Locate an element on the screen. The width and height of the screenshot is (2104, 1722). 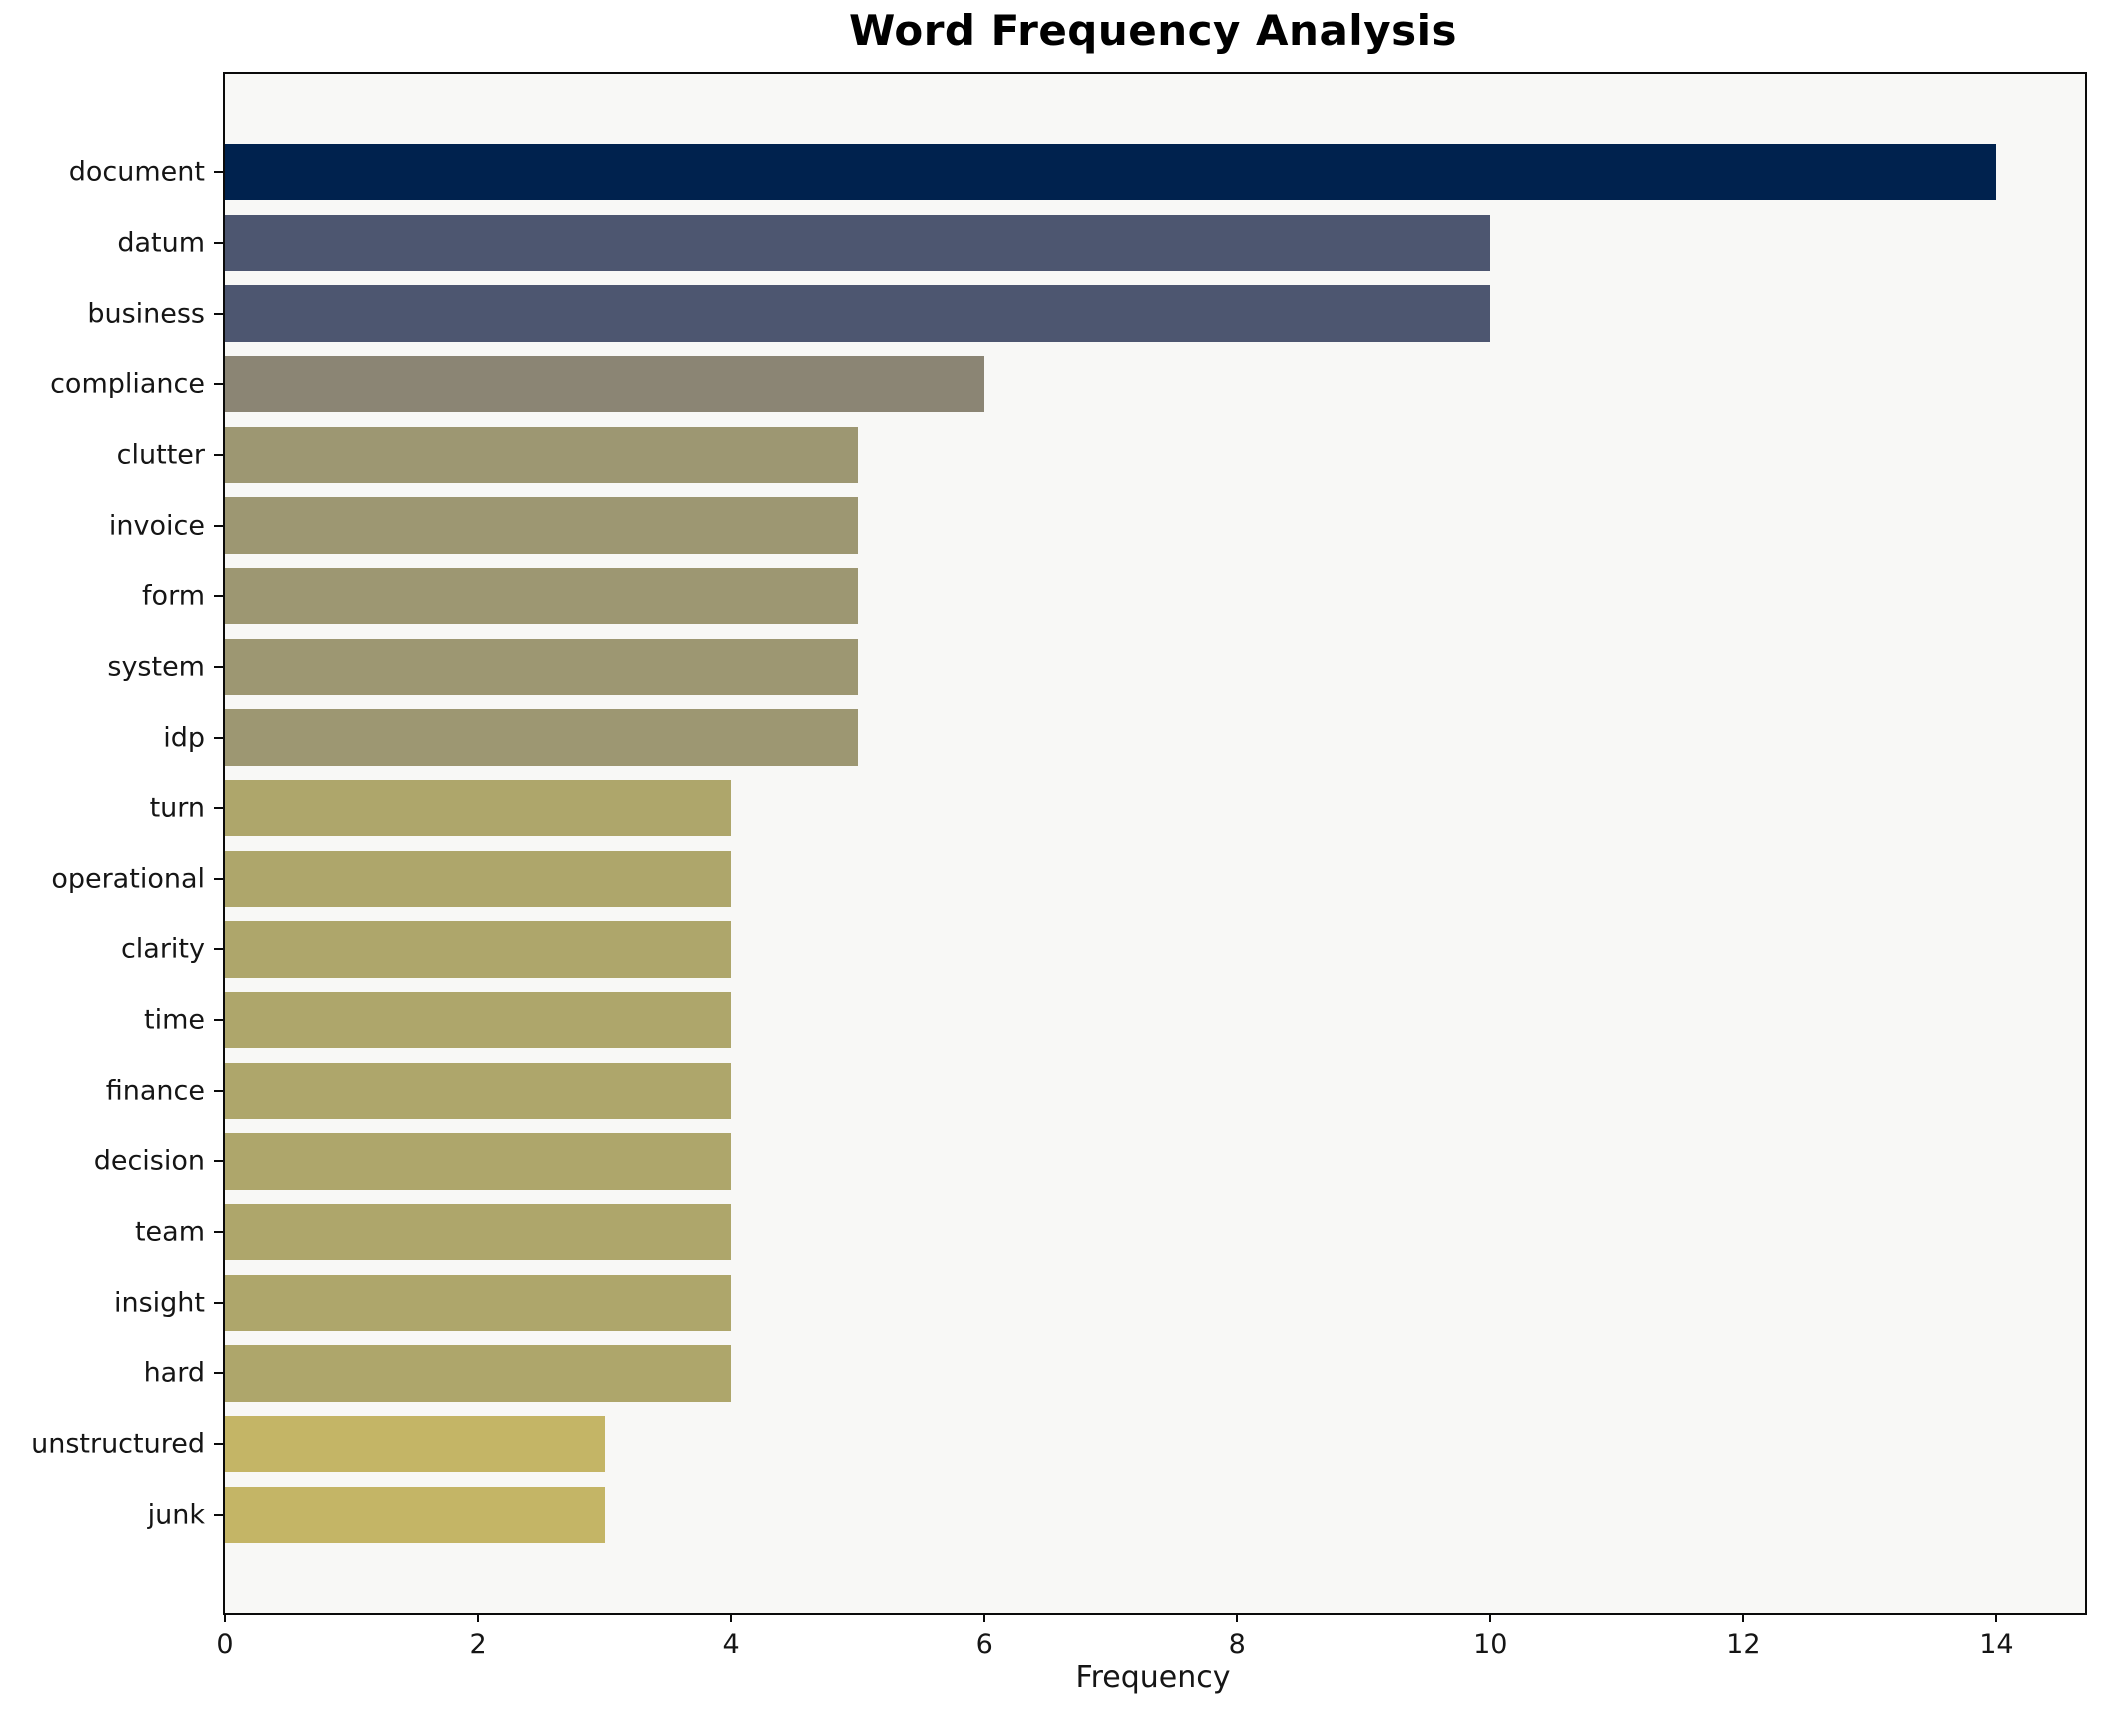
x-axis-label: Frequency is located at coordinates (1153, 1677).